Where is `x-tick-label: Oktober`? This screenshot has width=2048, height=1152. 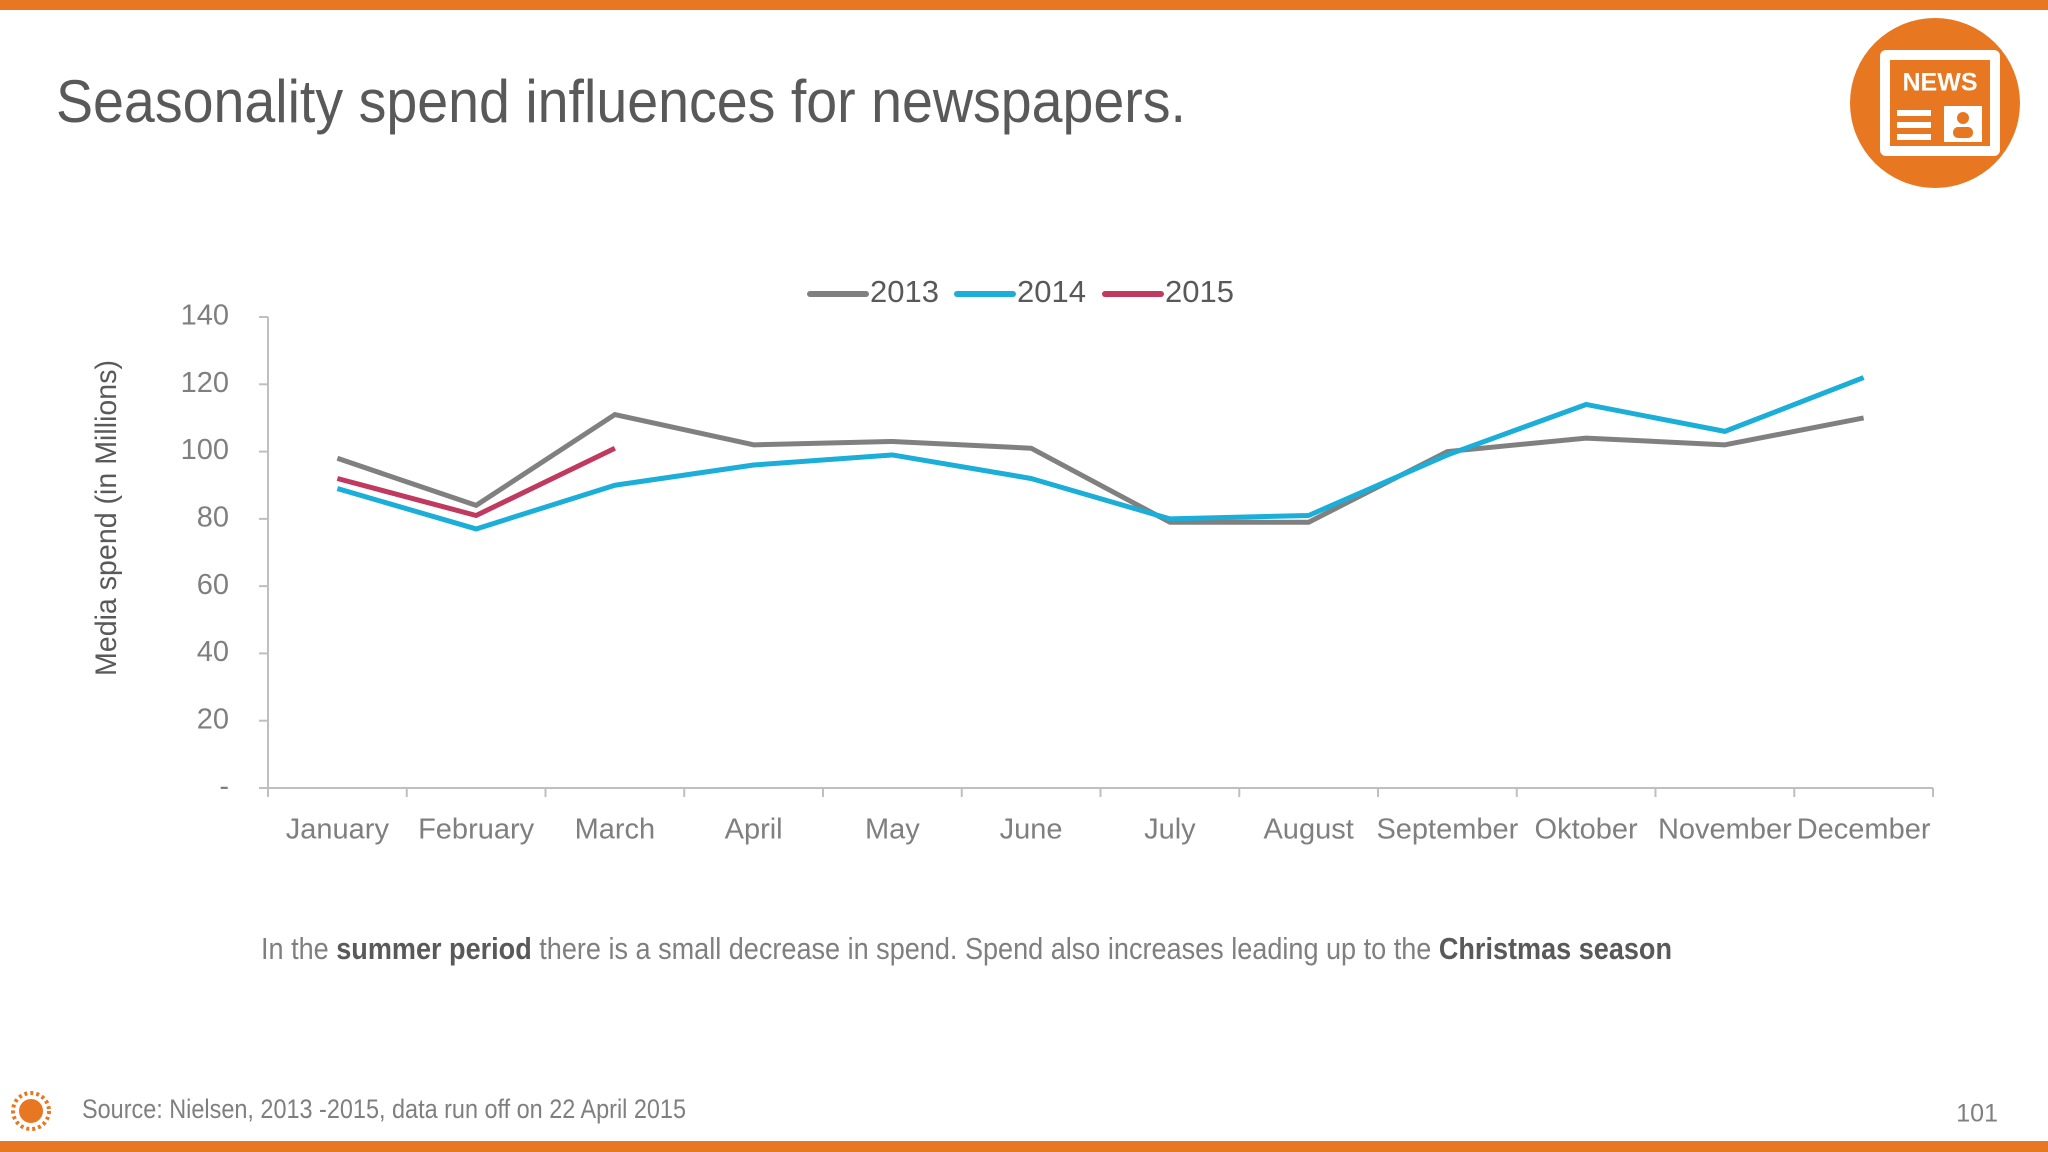 x-tick-label: Oktober is located at coordinates (1586, 830).